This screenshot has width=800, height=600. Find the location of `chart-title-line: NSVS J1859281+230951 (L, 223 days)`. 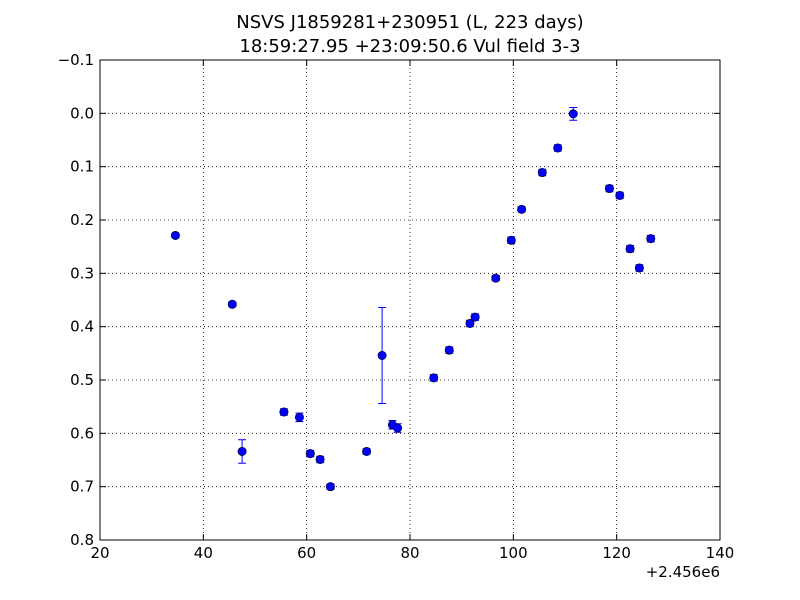

chart-title-line: NSVS J1859281+230951 (L, 223 days) is located at coordinates (409, 22).